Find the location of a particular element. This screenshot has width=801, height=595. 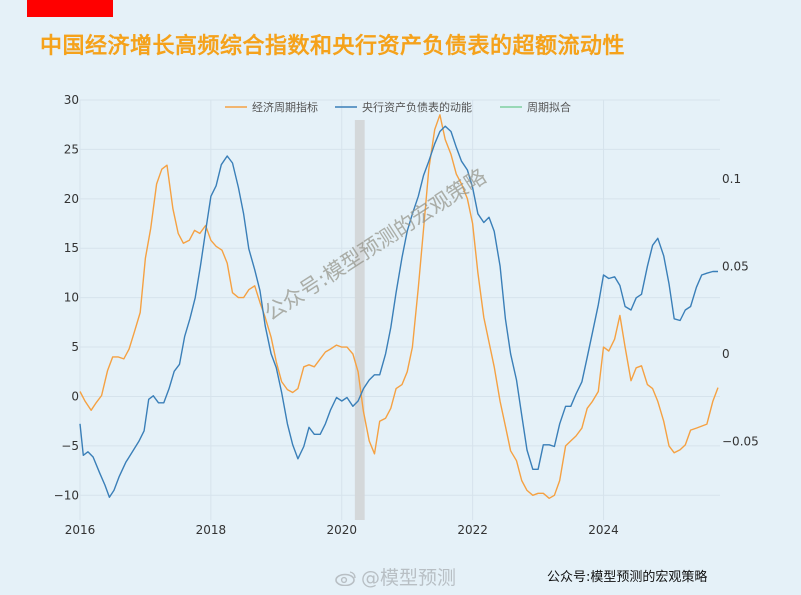

y-right-tick-label: 0.05 is located at coordinates (735, 266).